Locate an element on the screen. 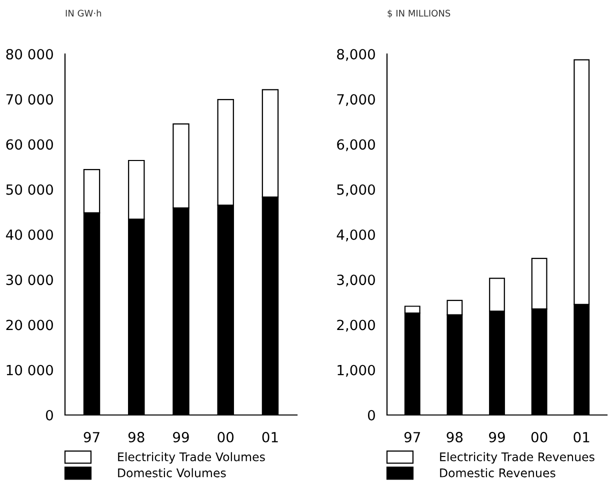  y-tick-label: 4,000 is located at coordinates (355, 235).